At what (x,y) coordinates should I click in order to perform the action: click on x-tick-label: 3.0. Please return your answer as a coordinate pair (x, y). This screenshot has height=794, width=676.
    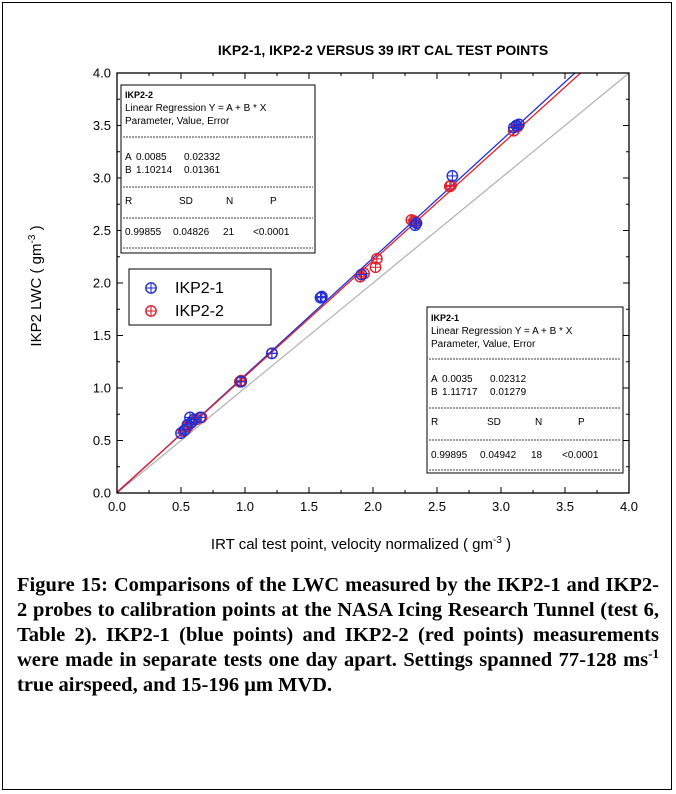
    Looking at the image, I should click on (501, 506).